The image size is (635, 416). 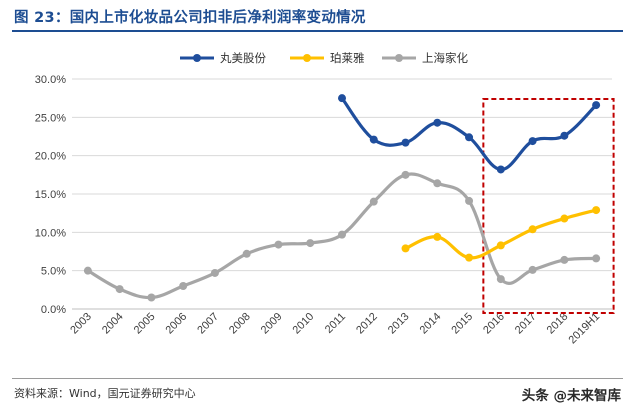 I want to click on title-rule, so click(x=317, y=31).